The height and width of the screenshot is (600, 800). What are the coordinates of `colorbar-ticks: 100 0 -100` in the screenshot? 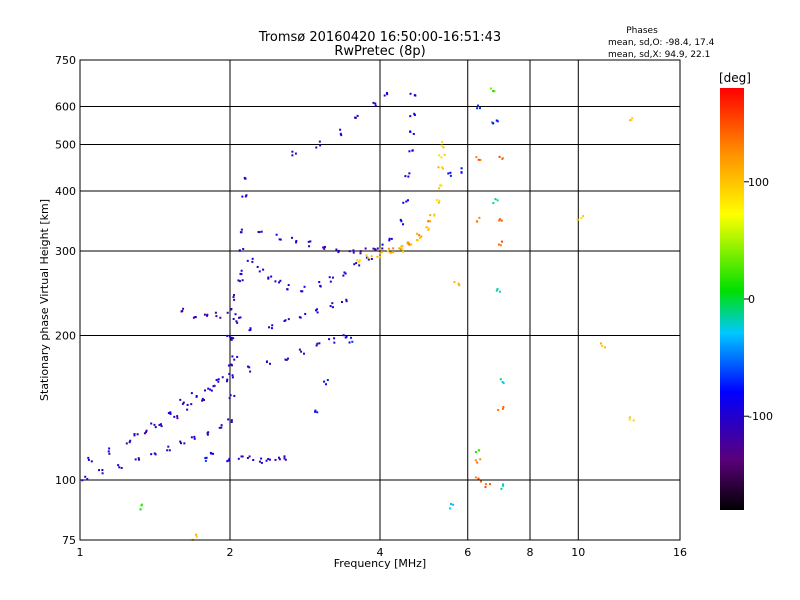 It's located at (758, 299).